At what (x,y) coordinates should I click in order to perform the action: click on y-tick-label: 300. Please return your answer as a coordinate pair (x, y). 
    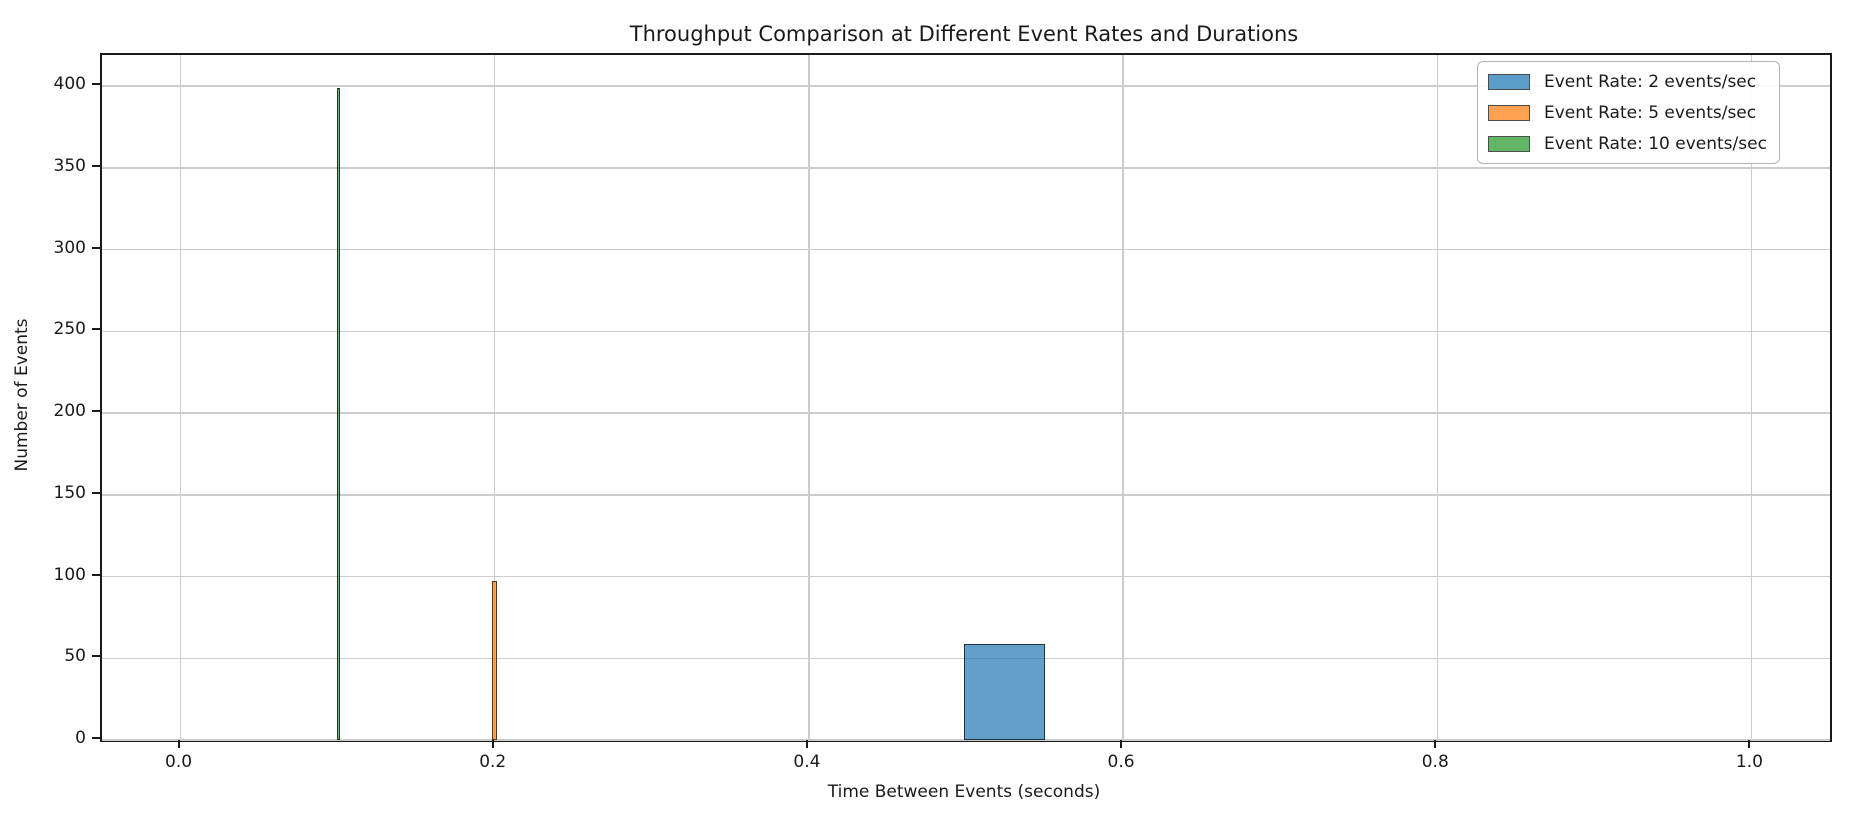
    Looking at the image, I should click on (69, 247).